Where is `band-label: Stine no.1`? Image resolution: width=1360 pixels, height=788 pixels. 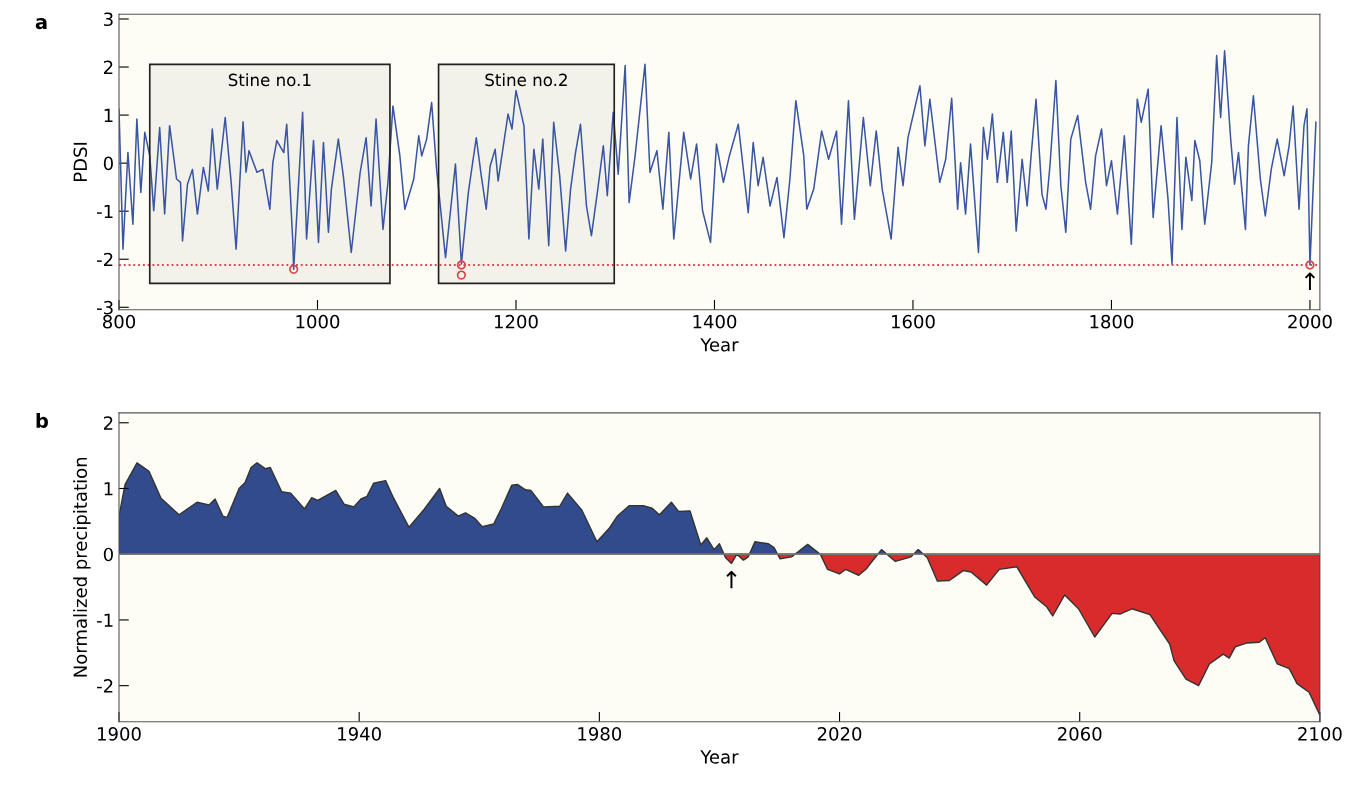 band-label: Stine no.1 is located at coordinates (269, 80).